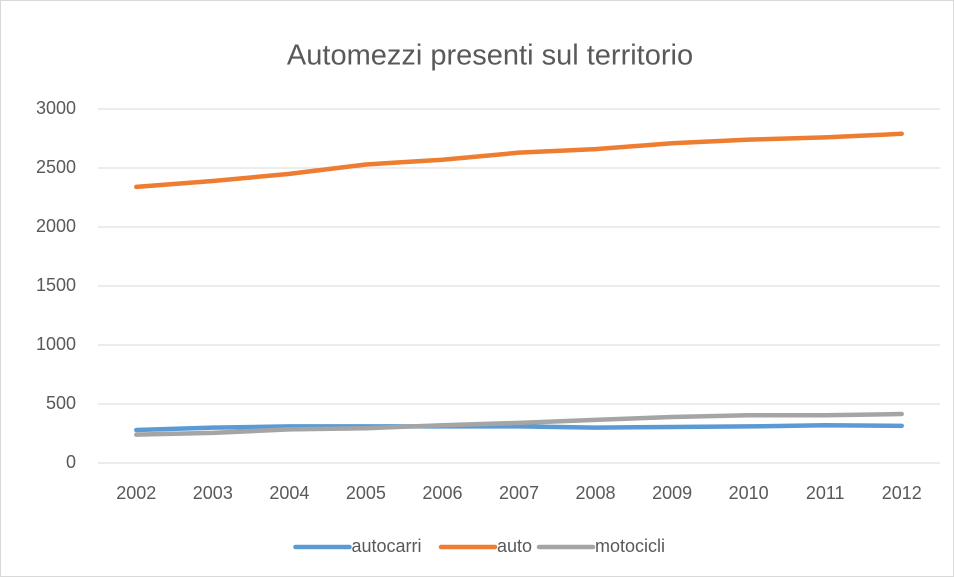 The width and height of the screenshot is (954, 577). I want to click on y-tick-label: 2000, so click(56, 226).